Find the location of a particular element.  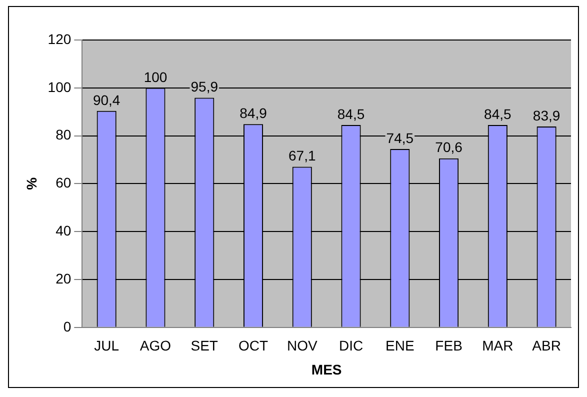

y-tick-label: 80 is located at coordinates (64, 134).